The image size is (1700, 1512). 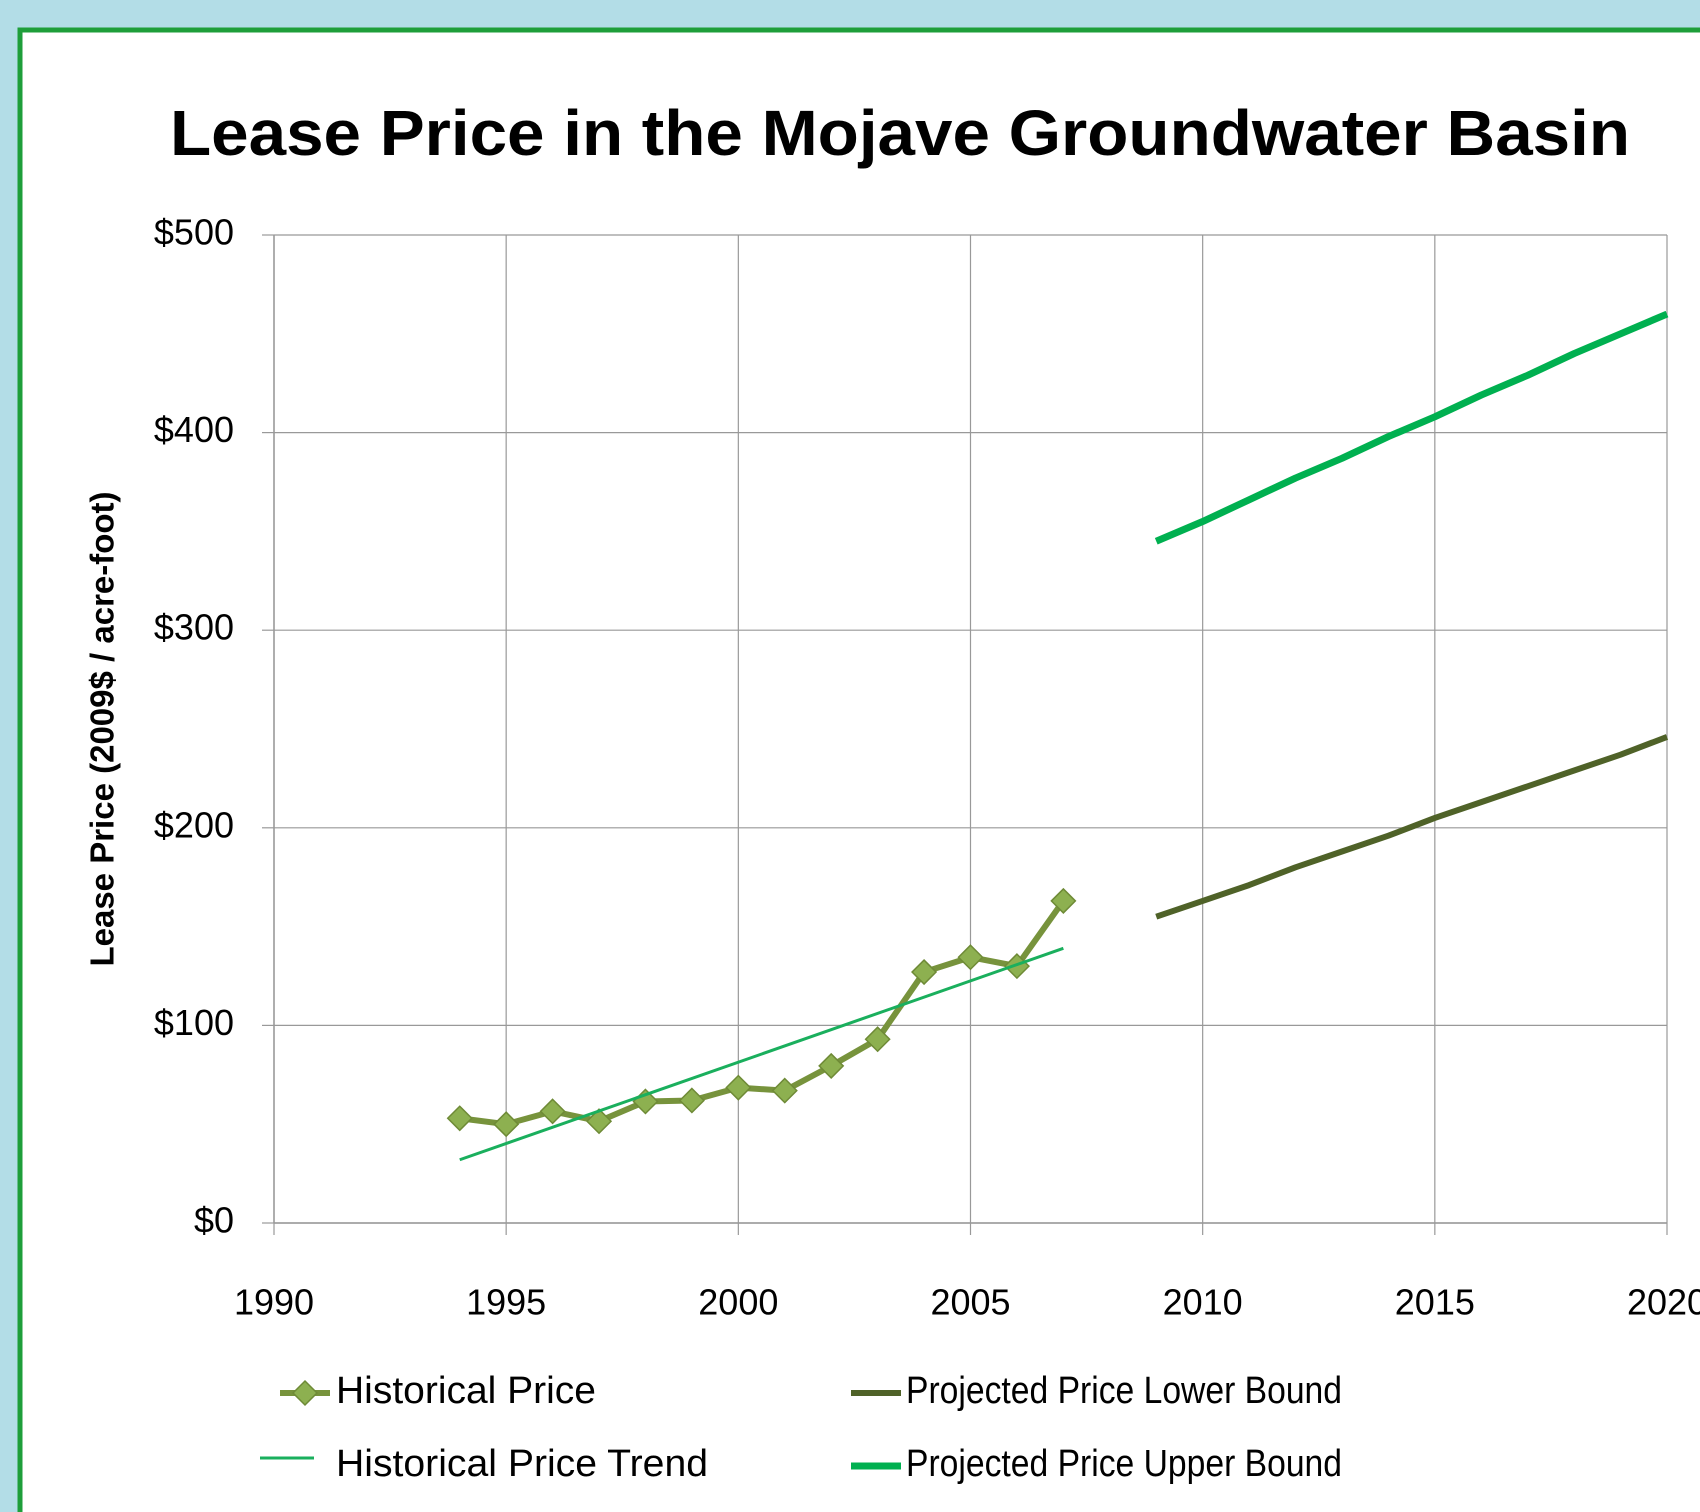 What do you see at coordinates (1435, 1302) in the screenshot?
I see `x-tick-label: 2015` at bounding box center [1435, 1302].